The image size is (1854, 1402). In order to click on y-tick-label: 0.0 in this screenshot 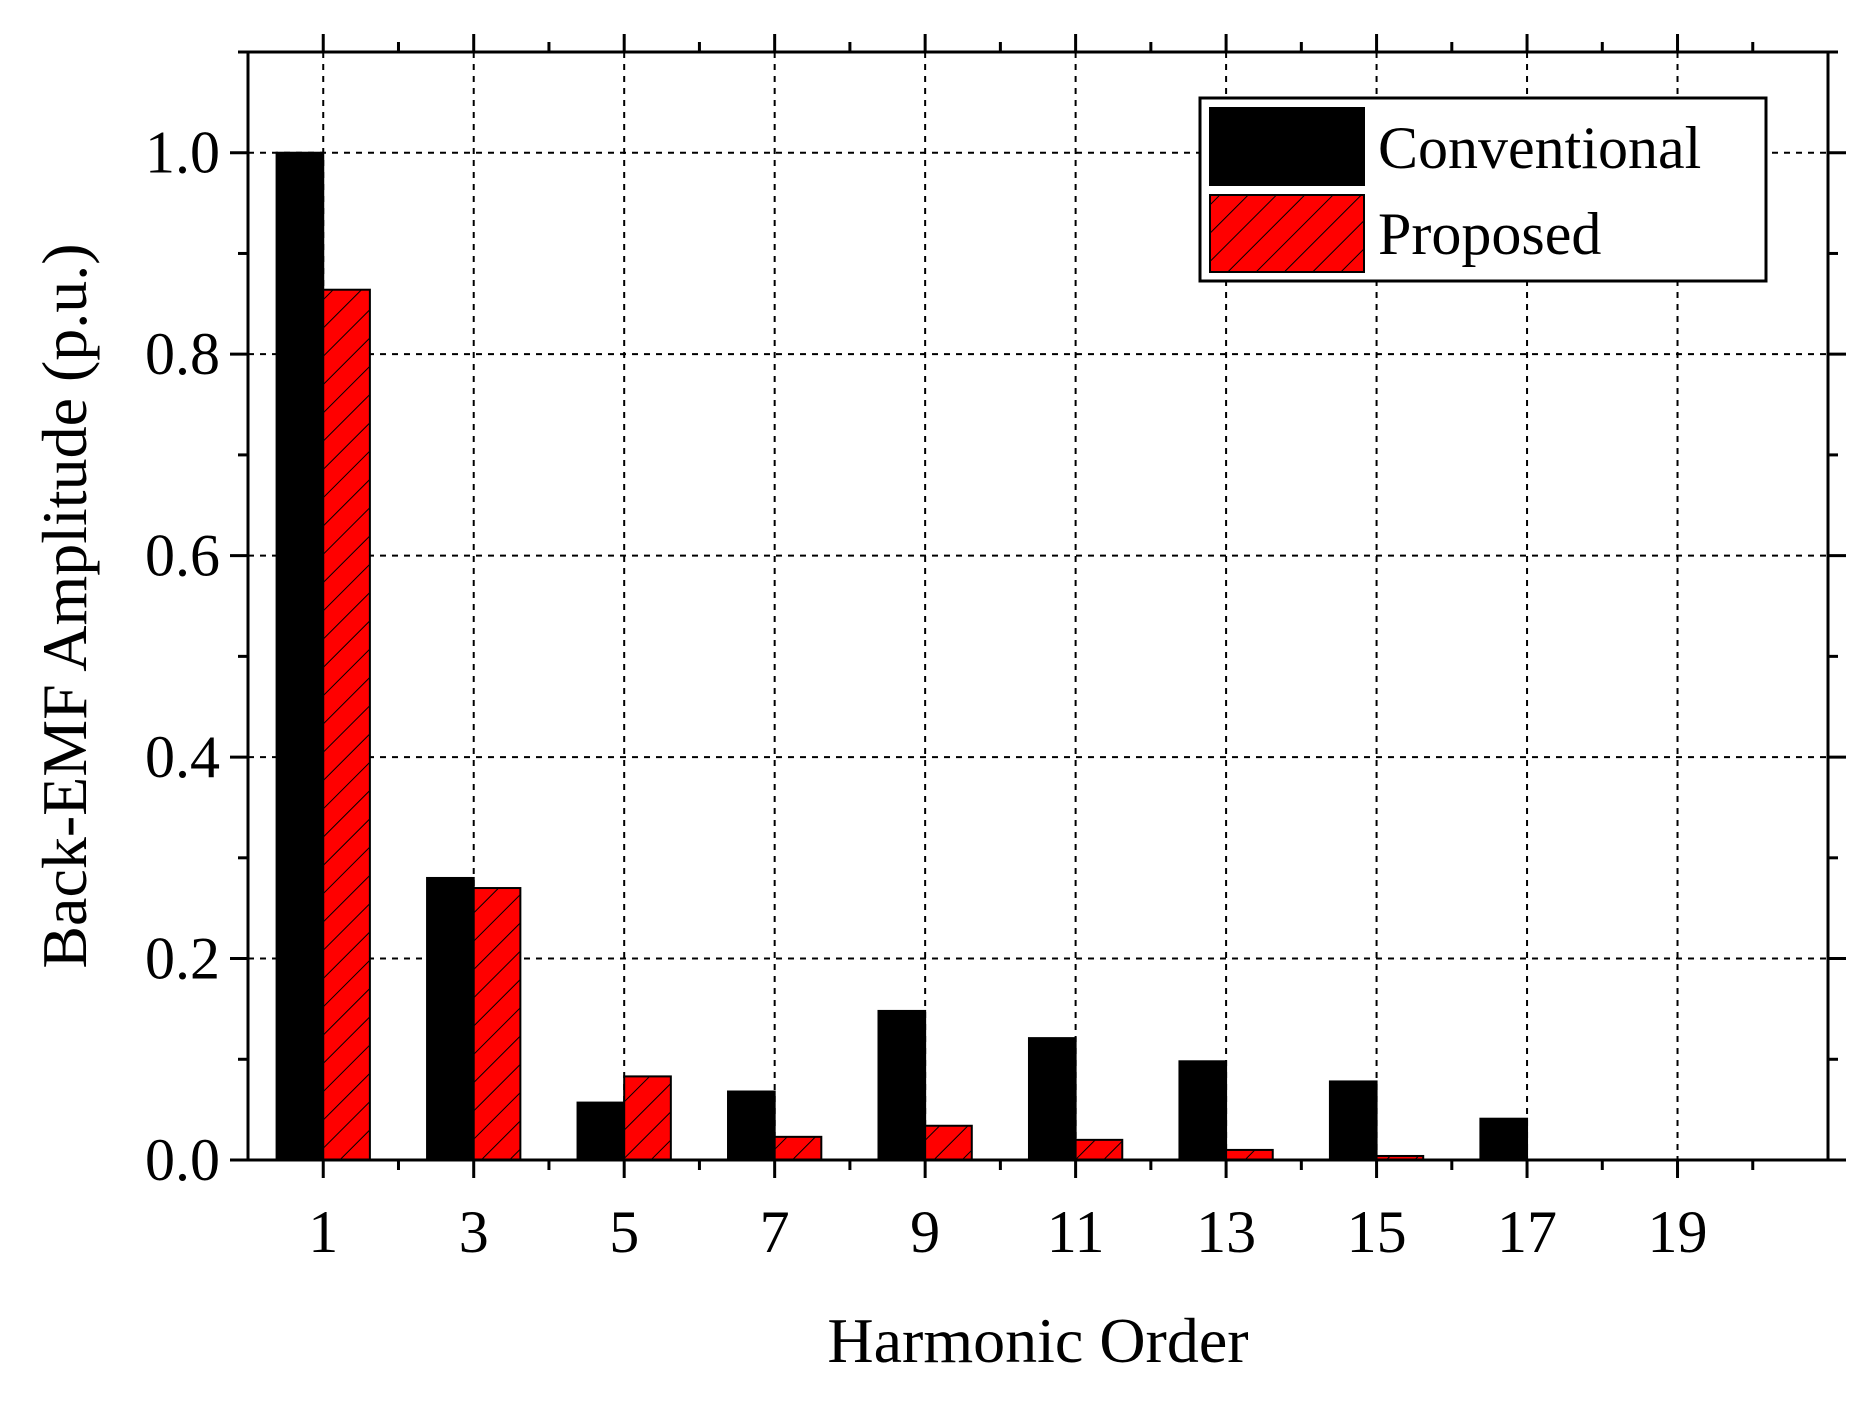, I will do `click(182, 1160)`.